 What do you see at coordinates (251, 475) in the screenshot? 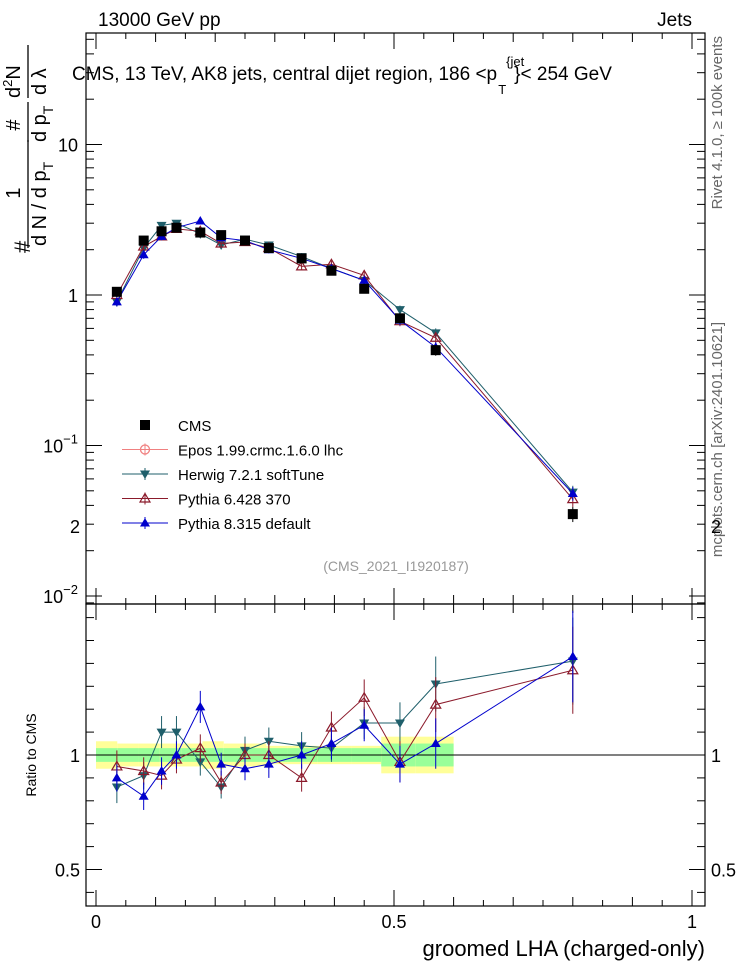
I see `legend-label: Herwig 7.2.1 softTune` at bounding box center [251, 475].